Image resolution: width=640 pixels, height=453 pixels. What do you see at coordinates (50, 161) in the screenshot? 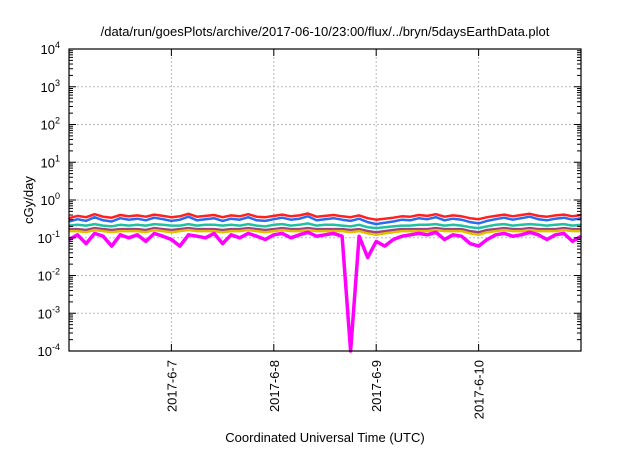
I see `y-tick-label: 101` at bounding box center [50, 161].